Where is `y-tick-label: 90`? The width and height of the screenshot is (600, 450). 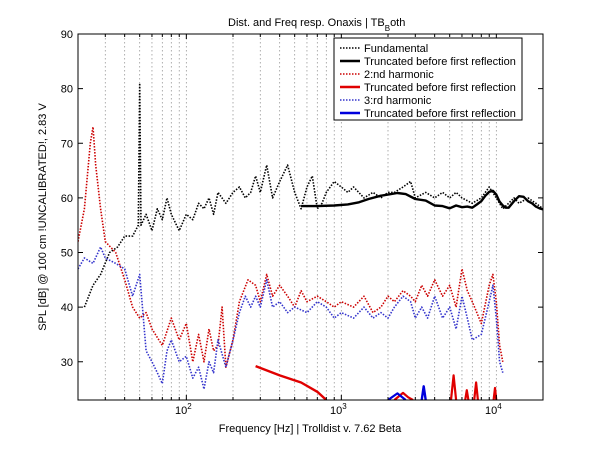
y-tick-label: 90 is located at coordinates (67, 35).